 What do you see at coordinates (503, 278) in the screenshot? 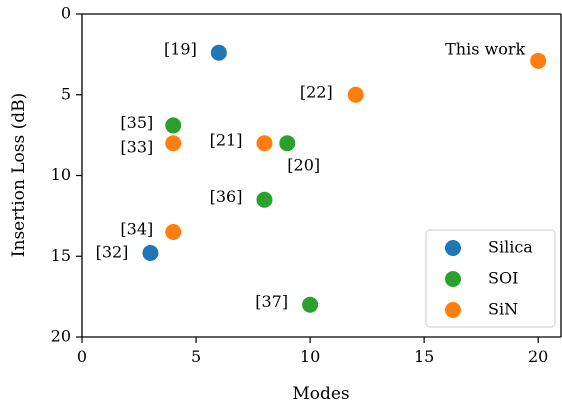
I see `legend-label-soi: SOI` at bounding box center [503, 278].